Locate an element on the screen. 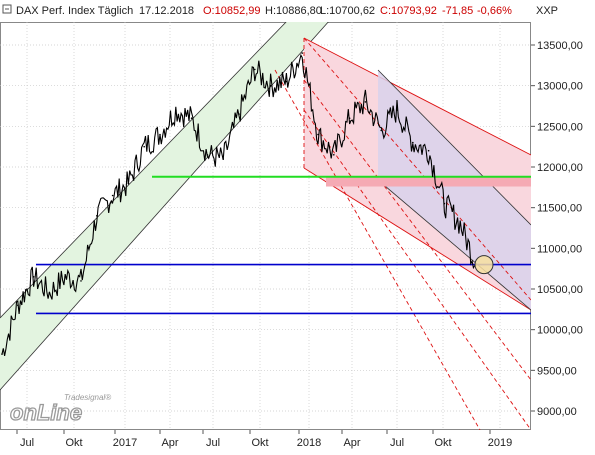 The image size is (595, 455). y-tick-label: 10500,00 is located at coordinates (560, 290).